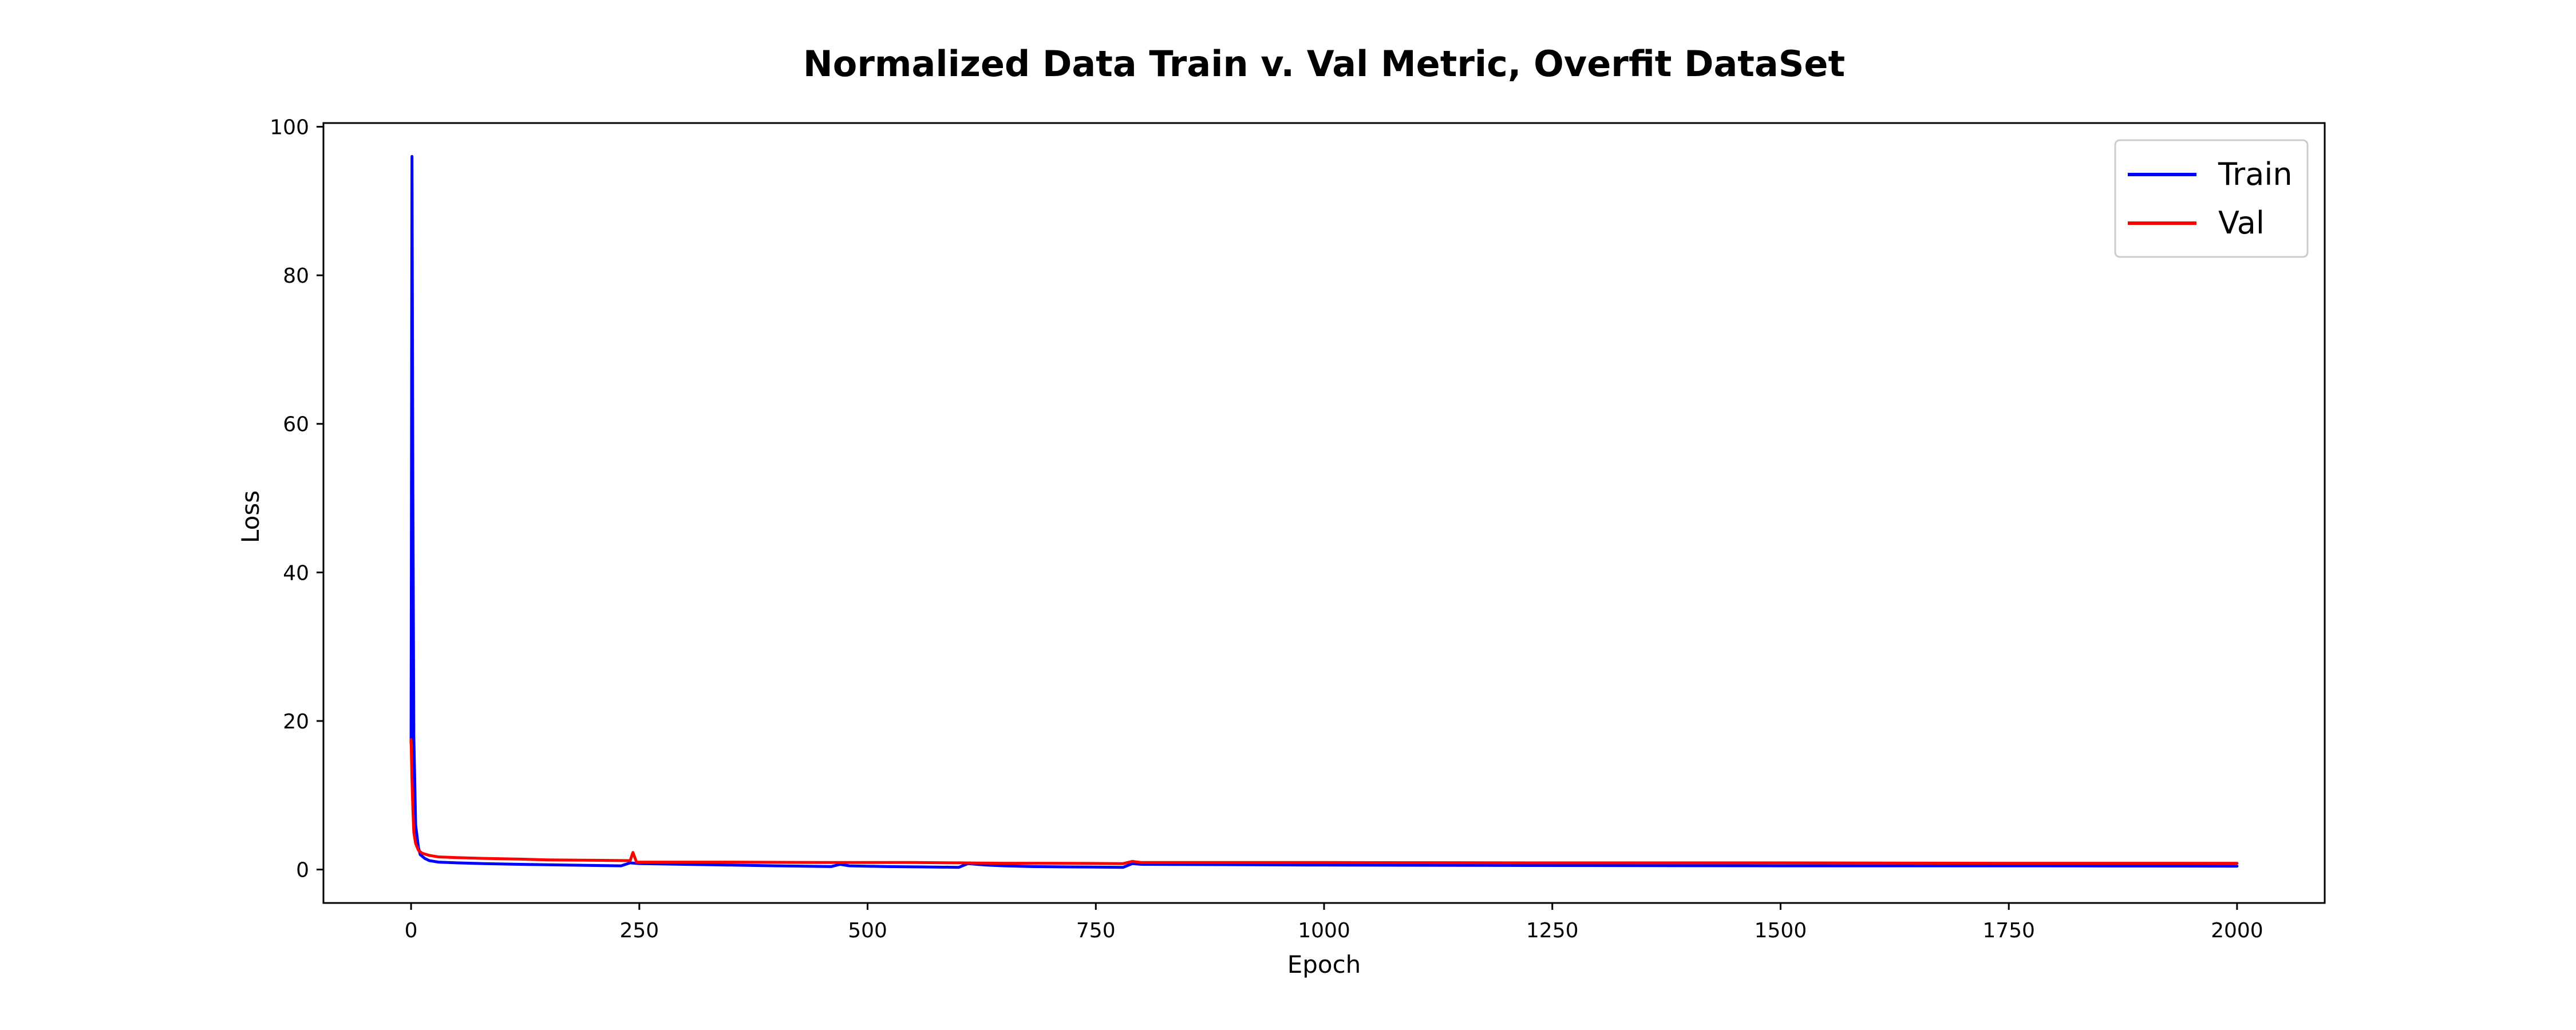 The height and width of the screenshot is (1030, 2576). Describe the element at coordinates (1324, 930) in the screenshot. I see `x-tick-label: 1000` at that location.